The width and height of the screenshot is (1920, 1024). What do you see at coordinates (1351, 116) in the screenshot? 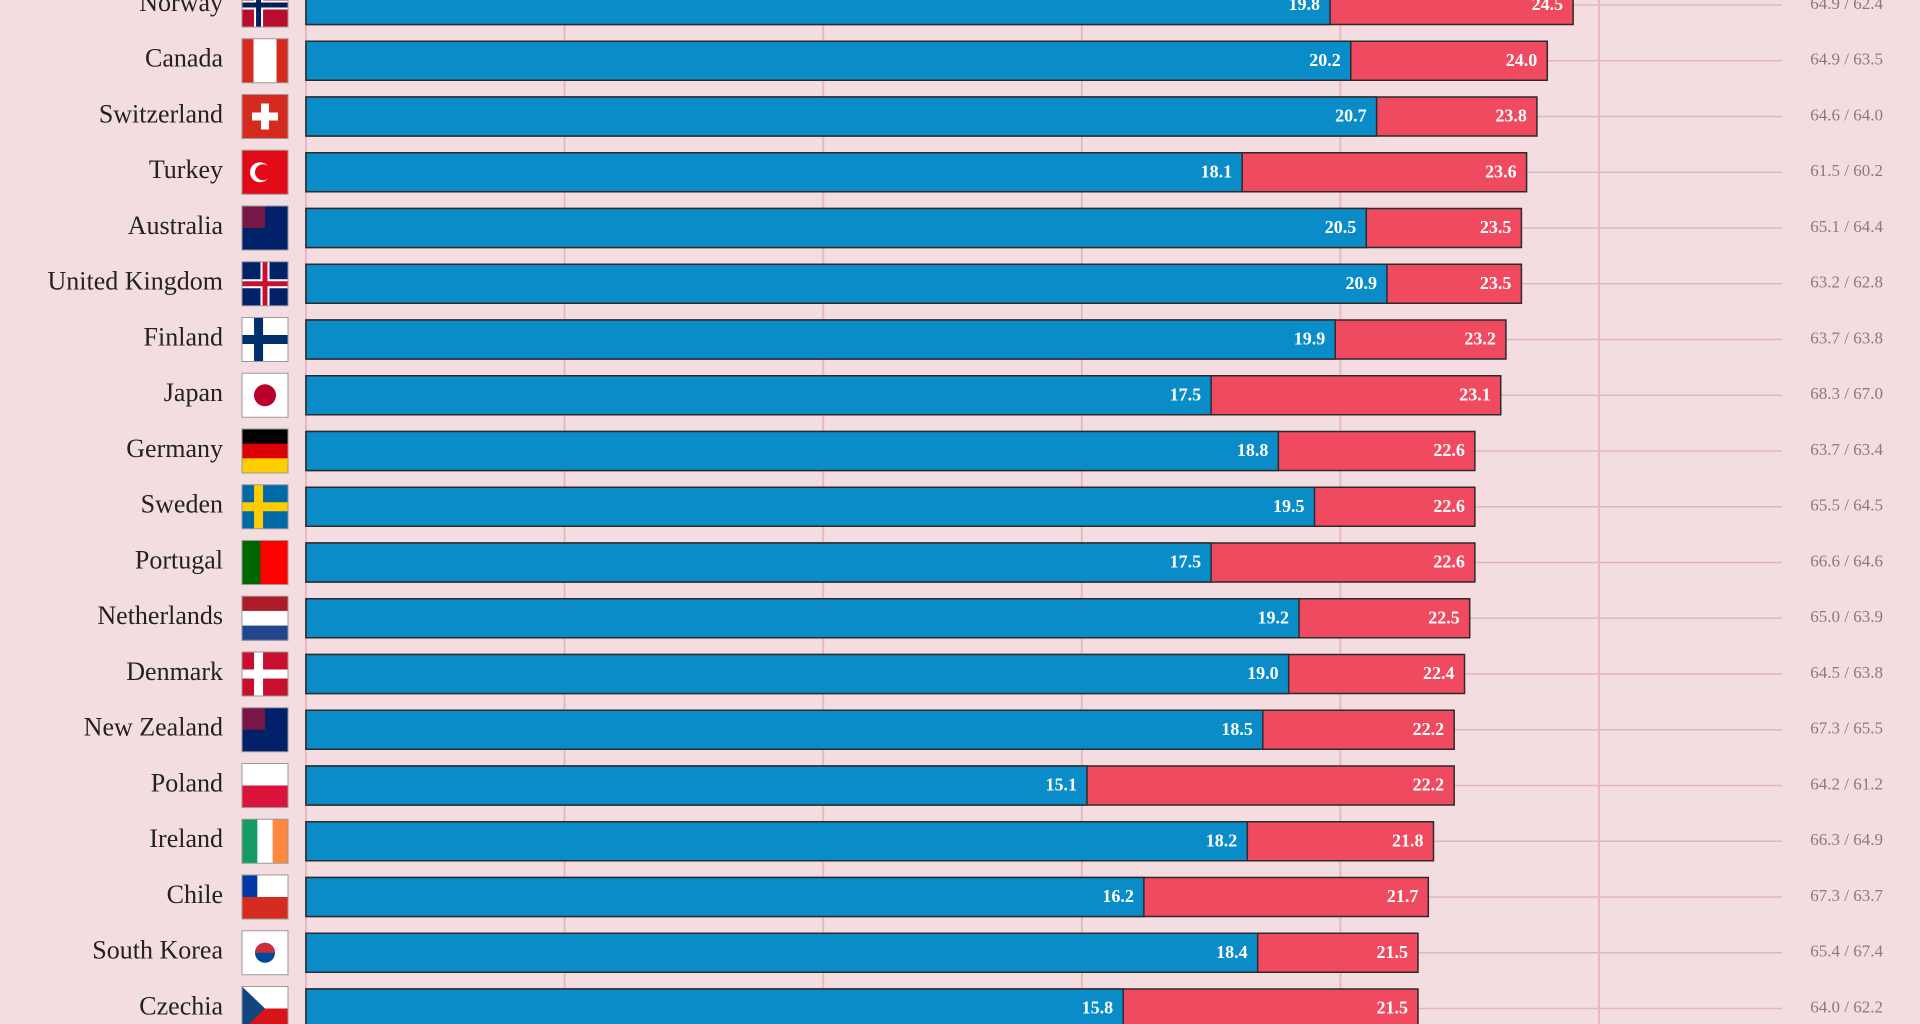
I see `value-label: 20.7` at bounding box center [1351, 116].